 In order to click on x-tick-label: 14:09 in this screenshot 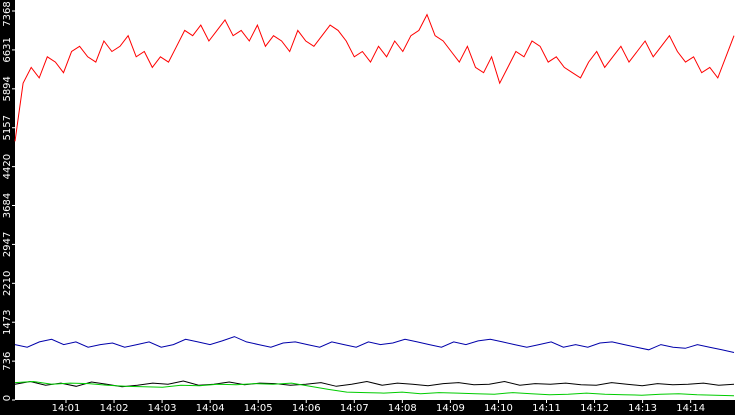, I will do `click(450, 408)`.